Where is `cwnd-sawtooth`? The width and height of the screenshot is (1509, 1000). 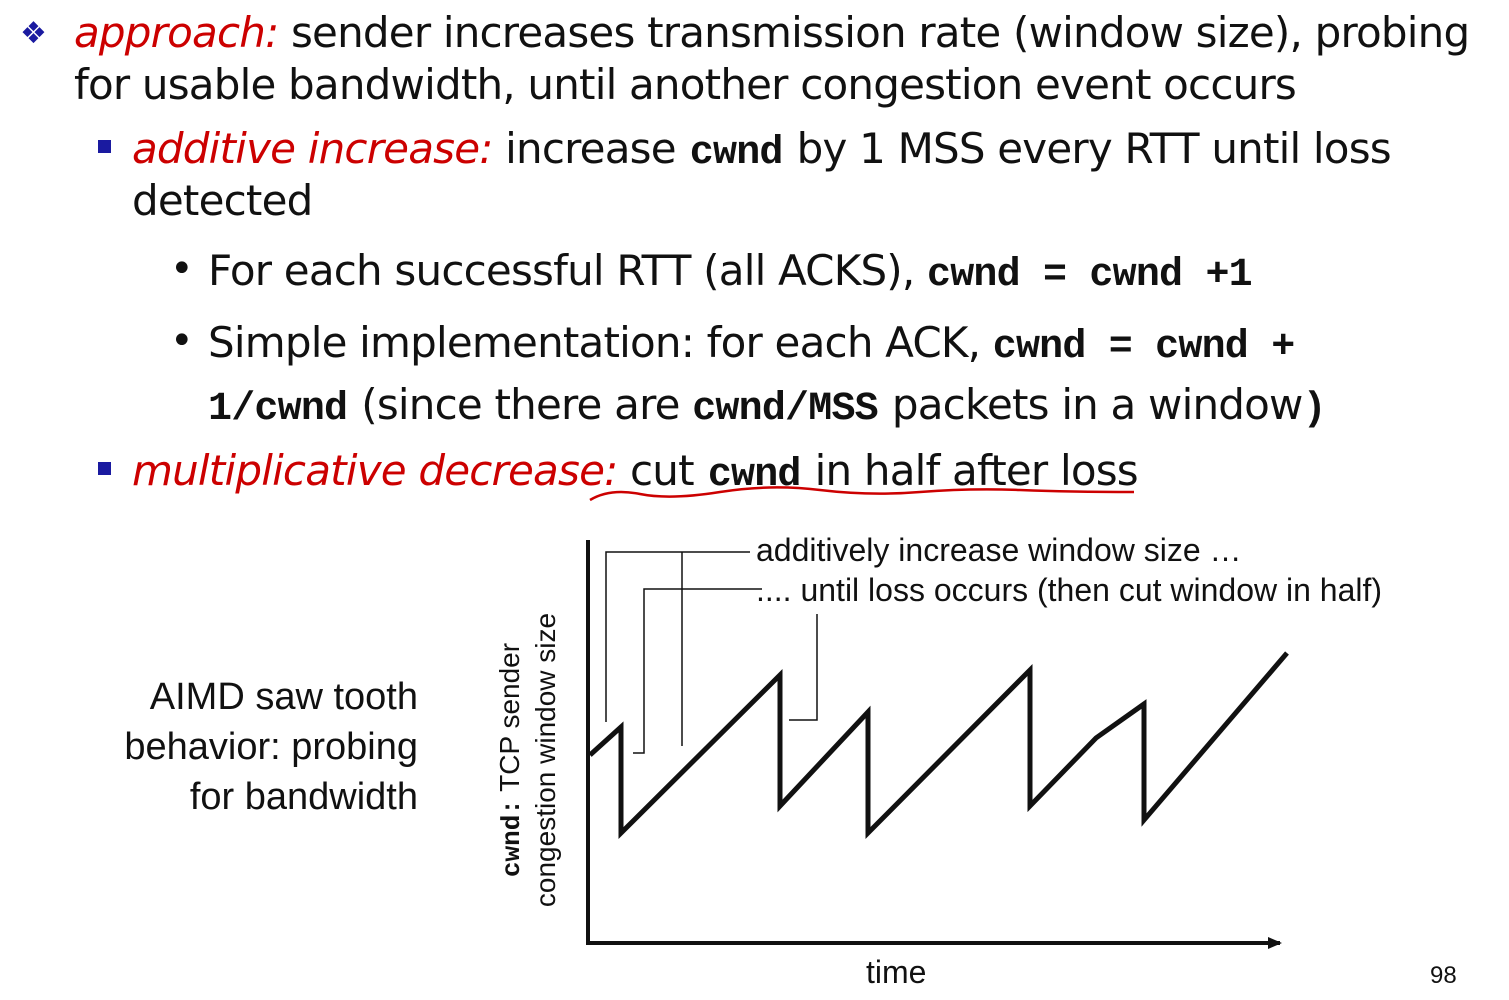
cwnd-sawtooth is located at coordinates (938, 745).